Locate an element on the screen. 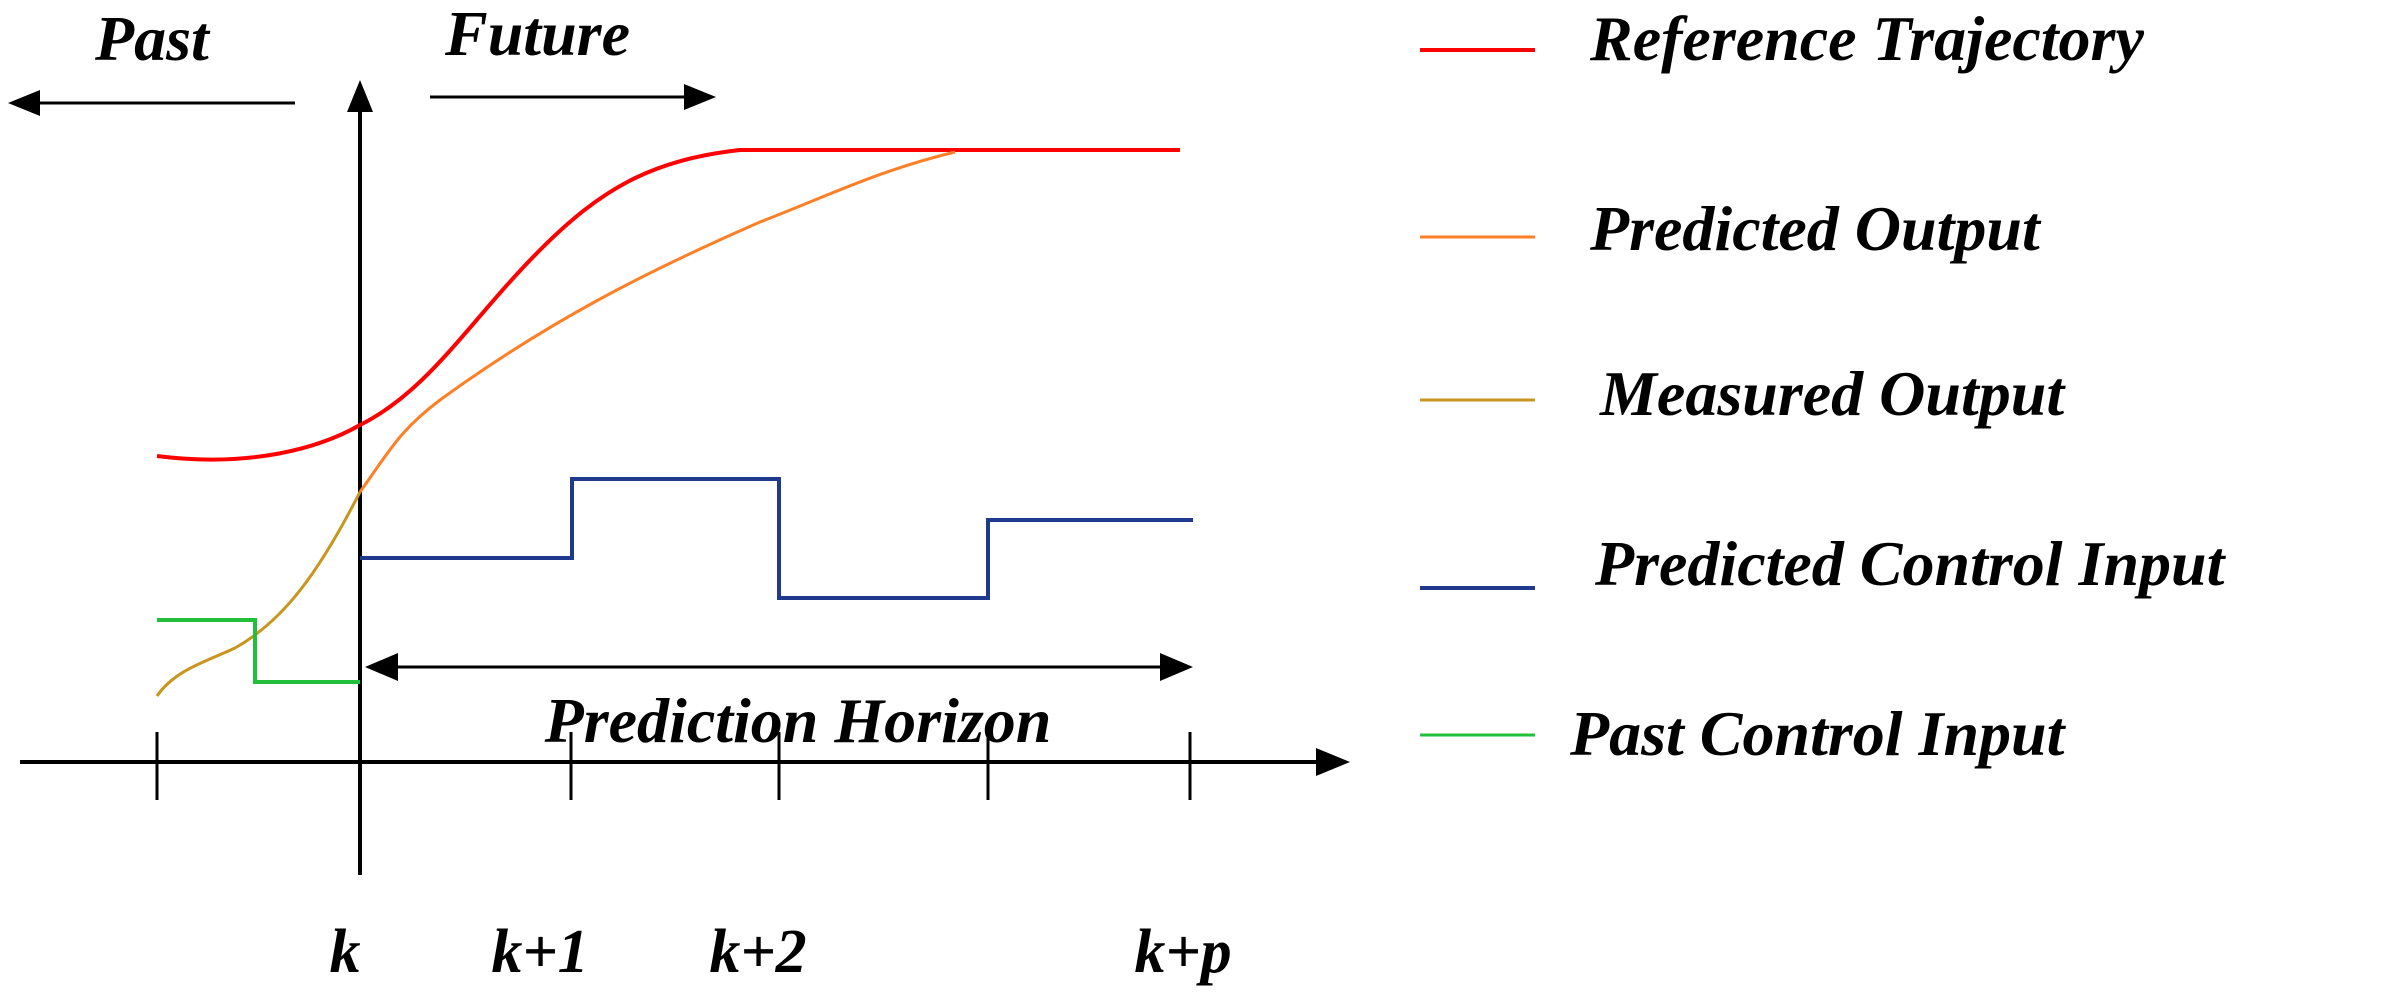  future-arrowhead is located at coordinates (700, 97).